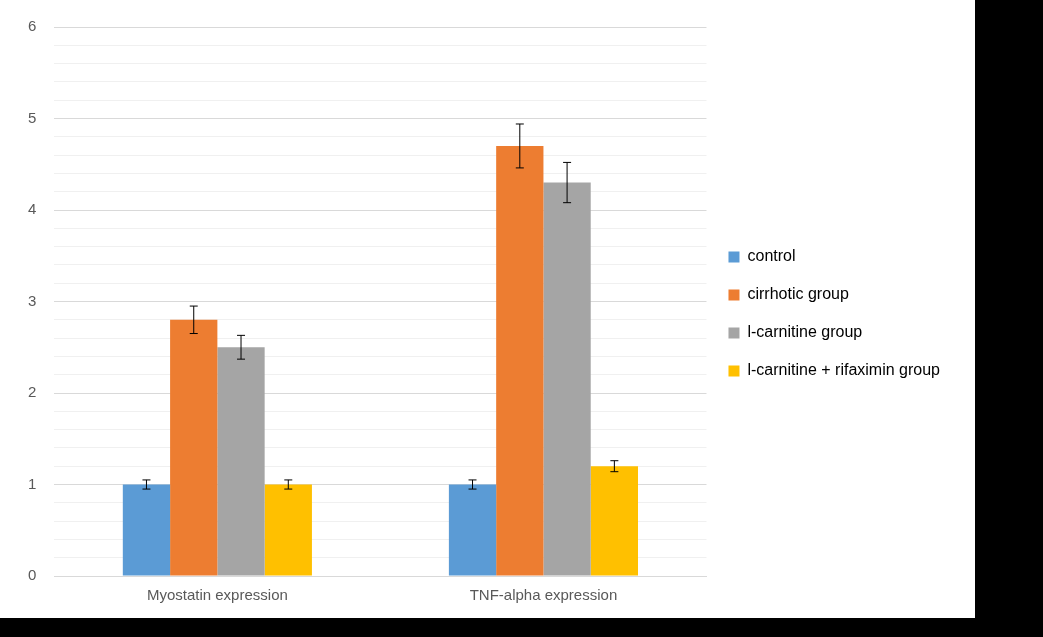  What do you see at coordinates (798, 294) in the screenshot?
I see `legend-label: cirrhotic group` at bounding box center [798, 294].